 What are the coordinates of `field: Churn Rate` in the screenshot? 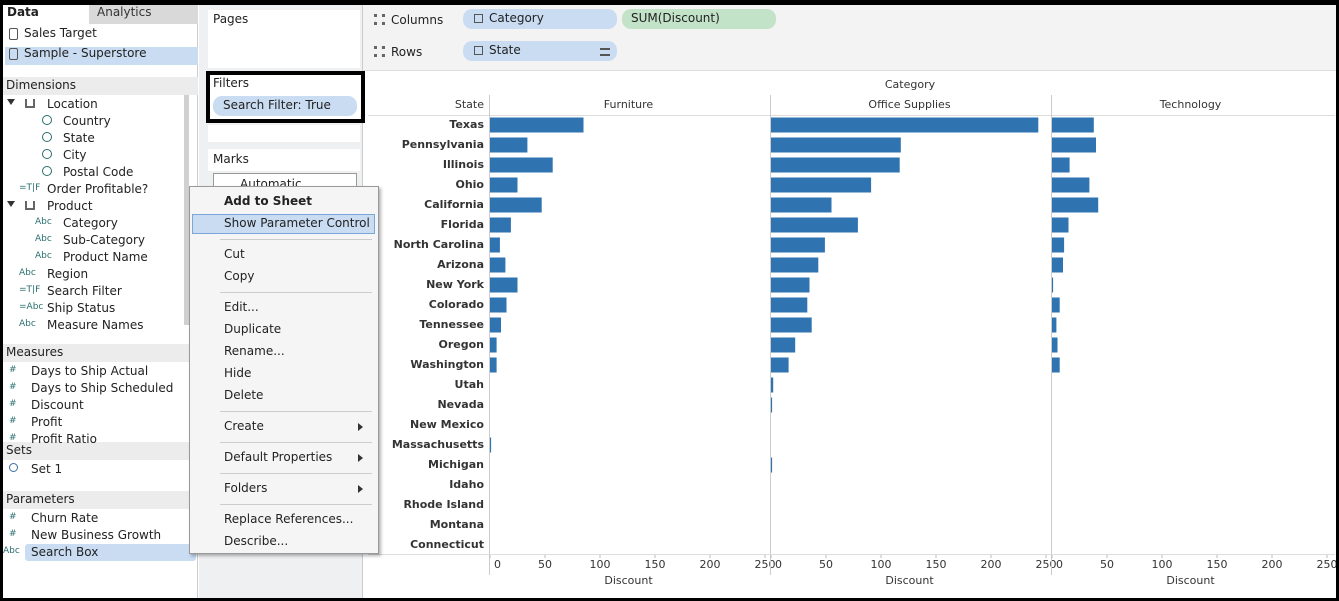 It's located at (65, 518).